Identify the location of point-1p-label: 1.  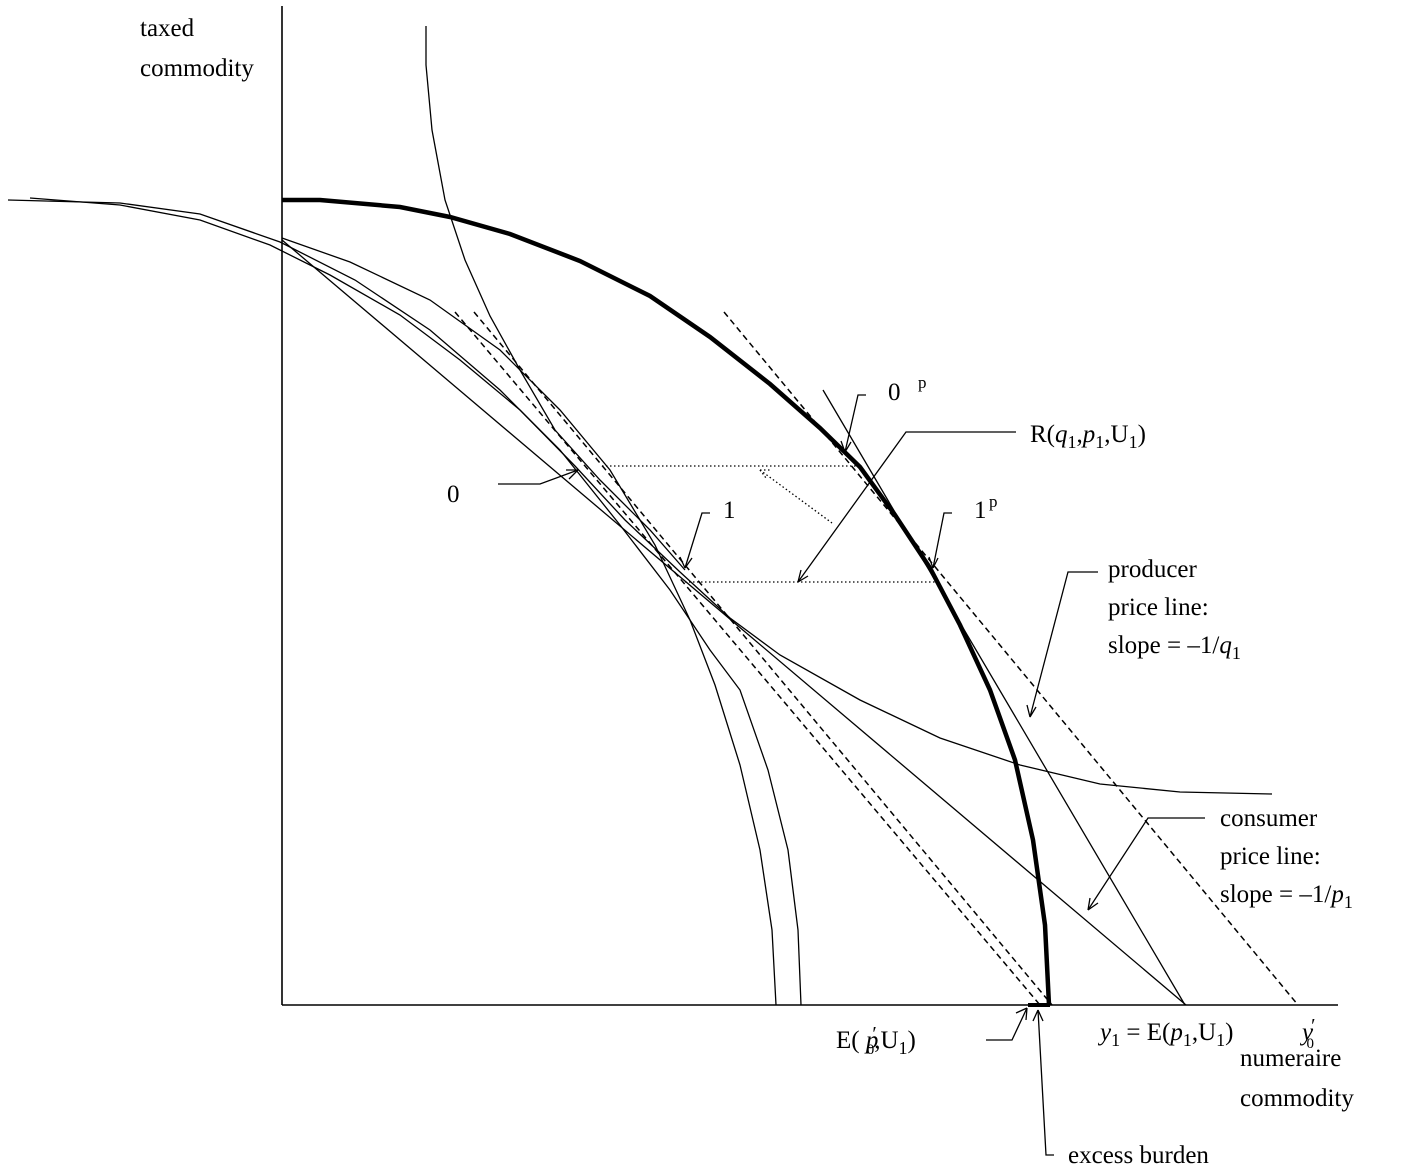
(980, 510).